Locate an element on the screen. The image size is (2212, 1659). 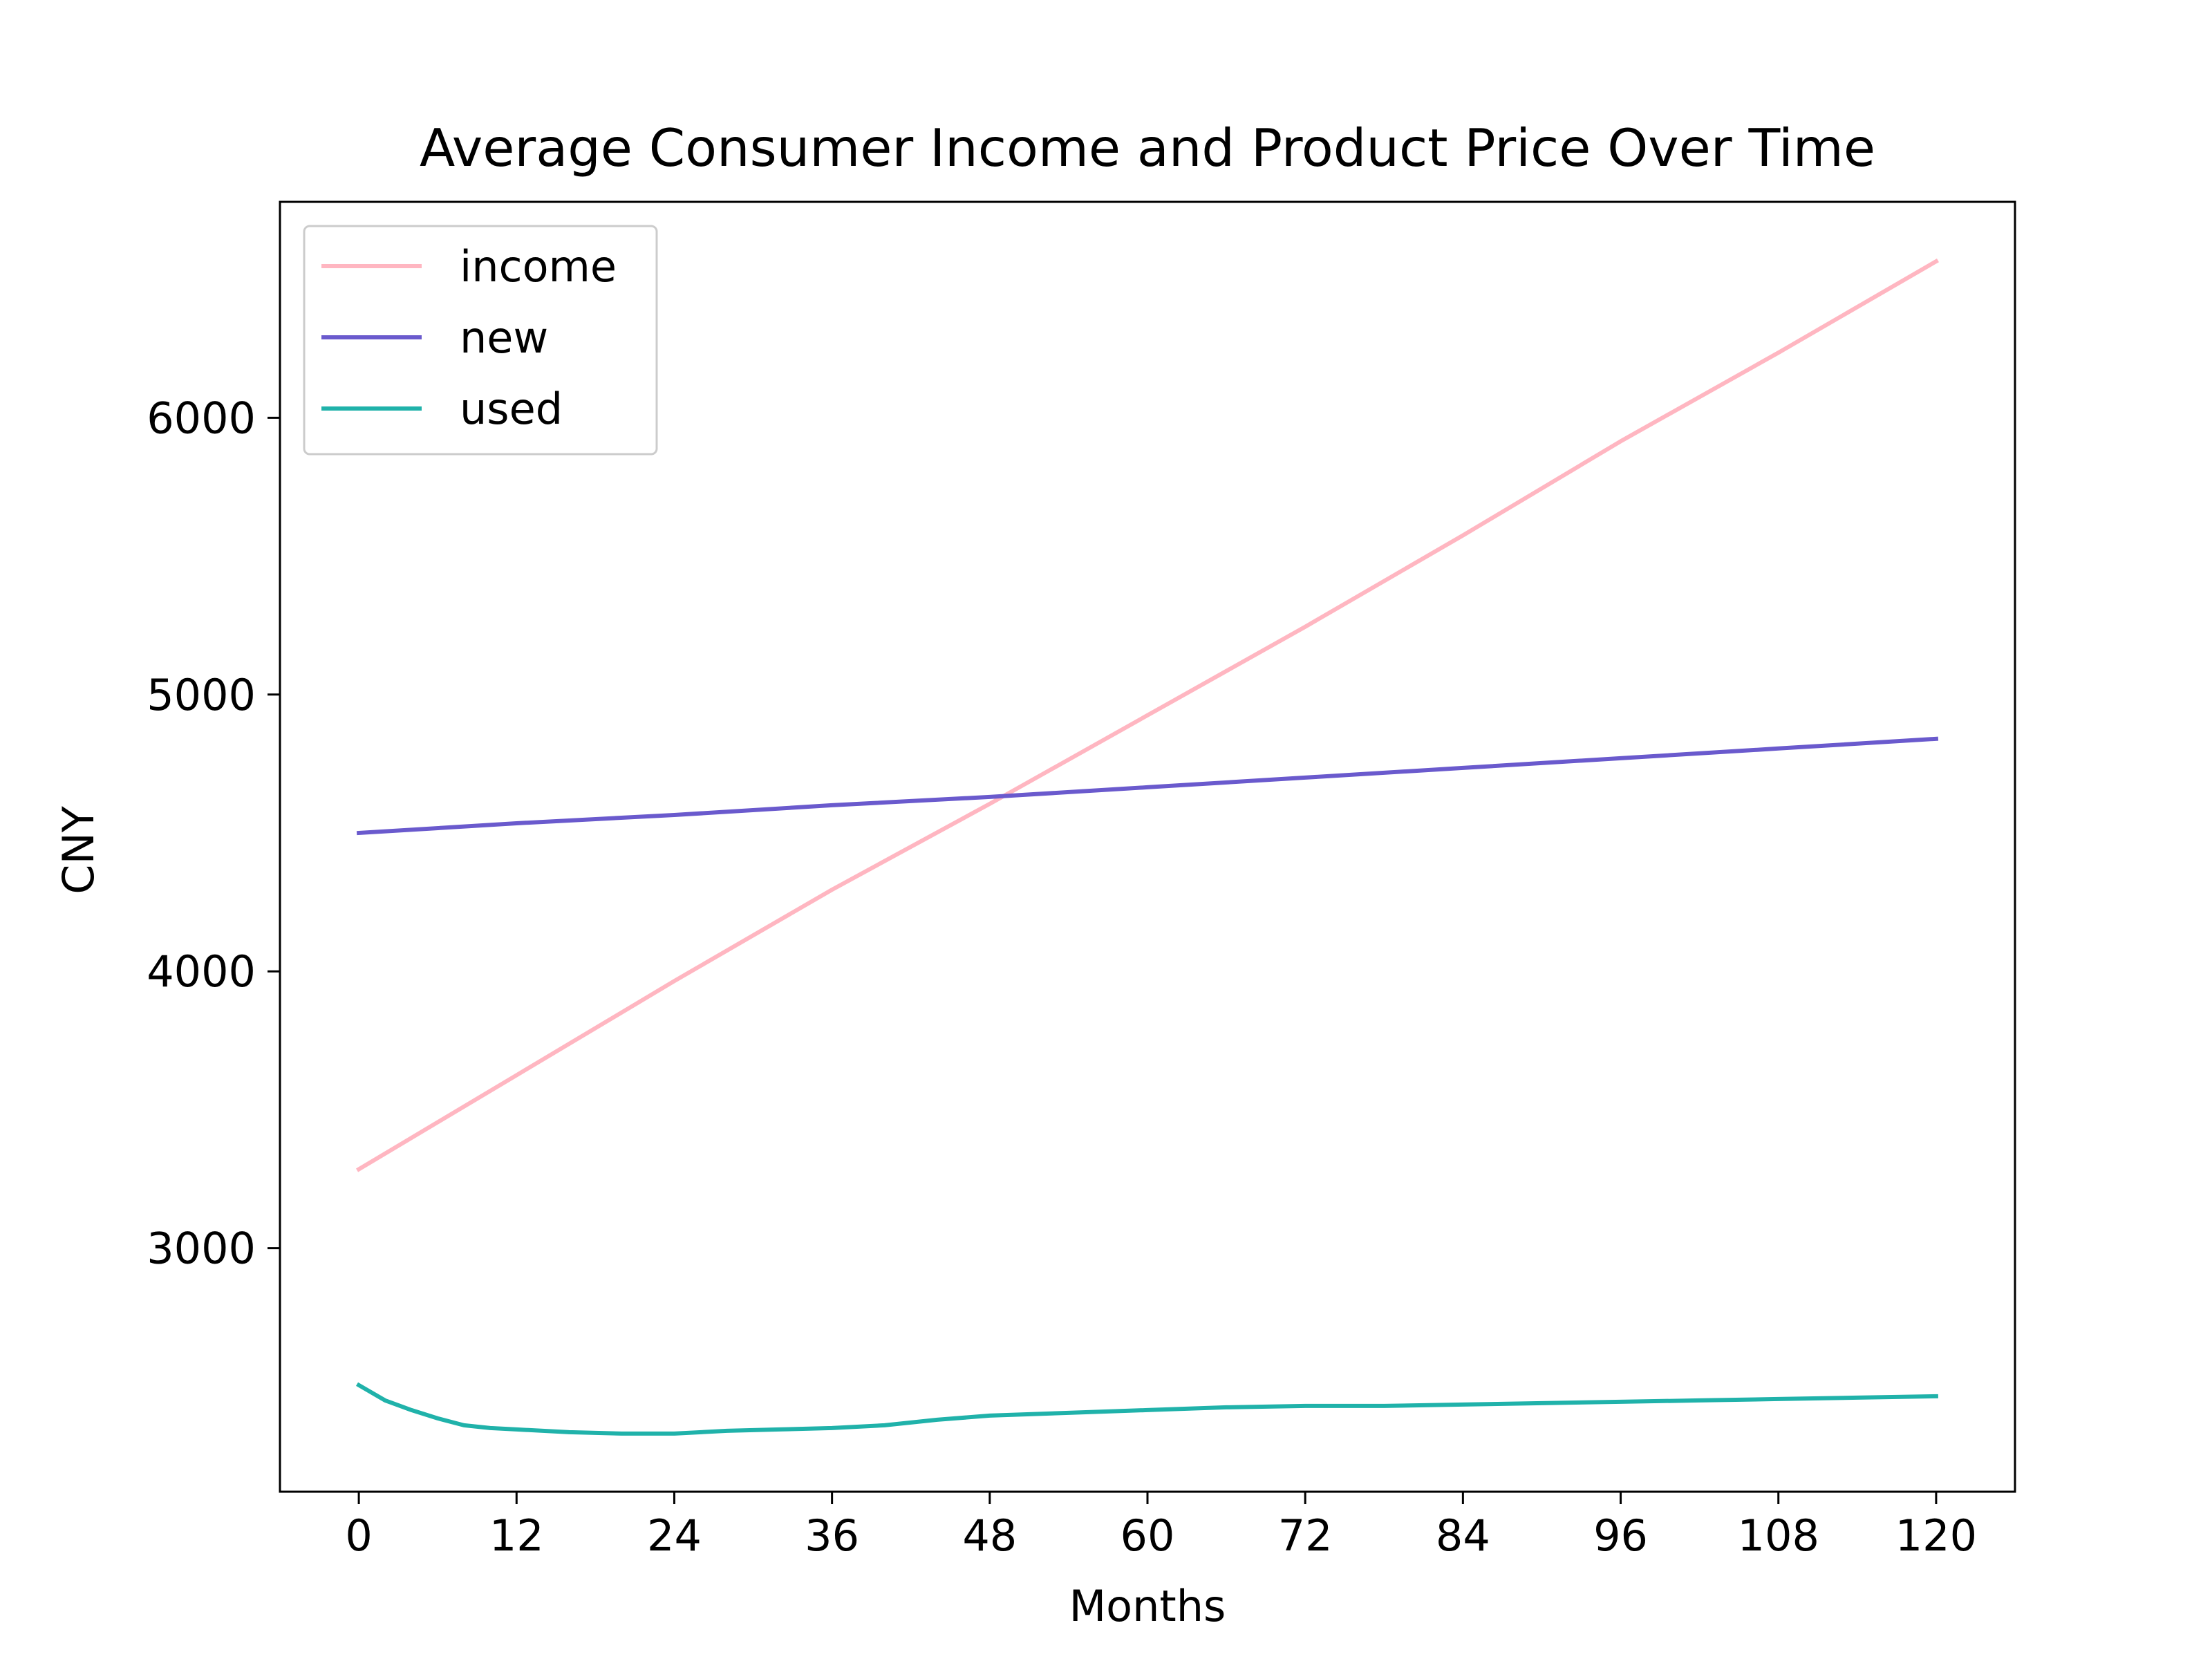
x-tick-label: 108 is located at coordinates (1779, 1535).